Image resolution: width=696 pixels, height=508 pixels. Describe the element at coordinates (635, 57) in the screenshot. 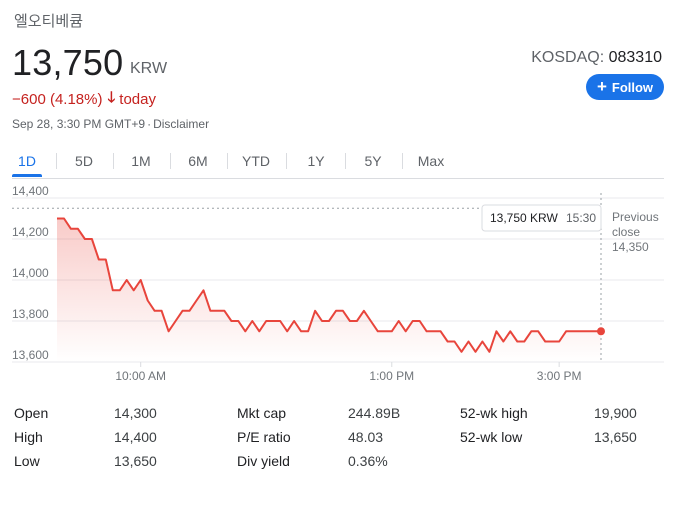

I see `ticker-code: 083310` at that location.